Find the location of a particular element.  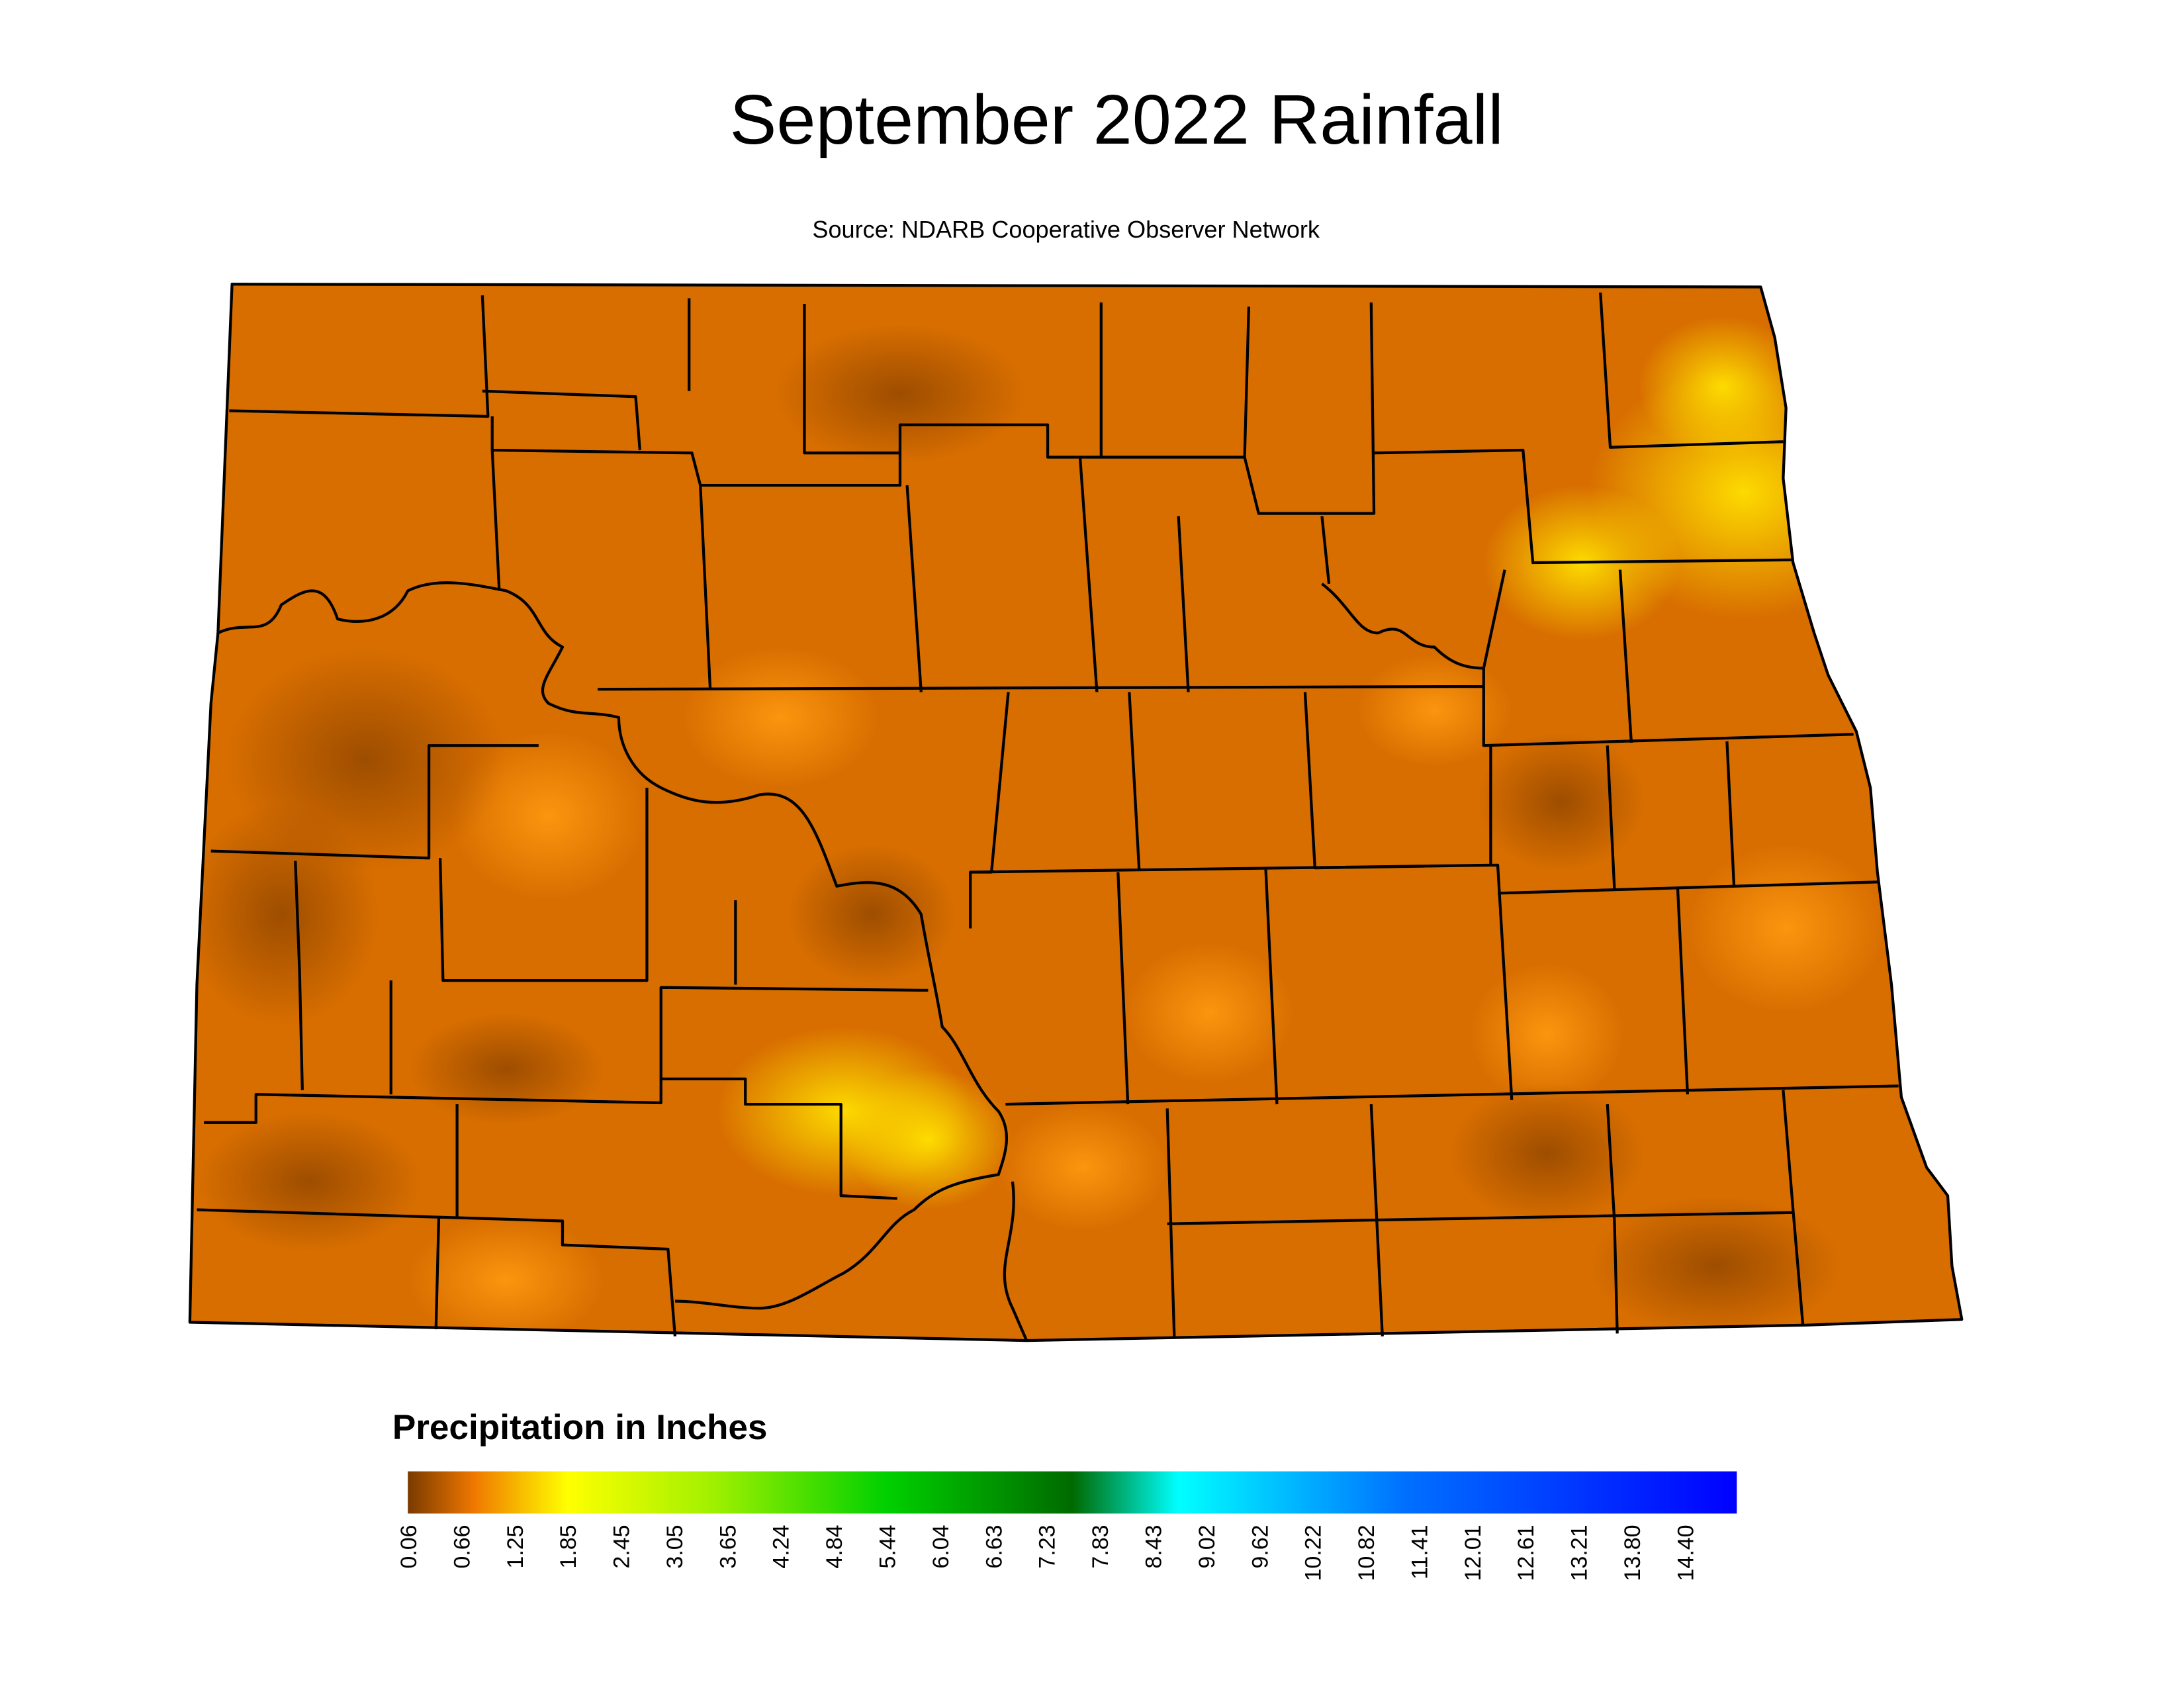

color-bar is located at coordinates (1072, 1492).